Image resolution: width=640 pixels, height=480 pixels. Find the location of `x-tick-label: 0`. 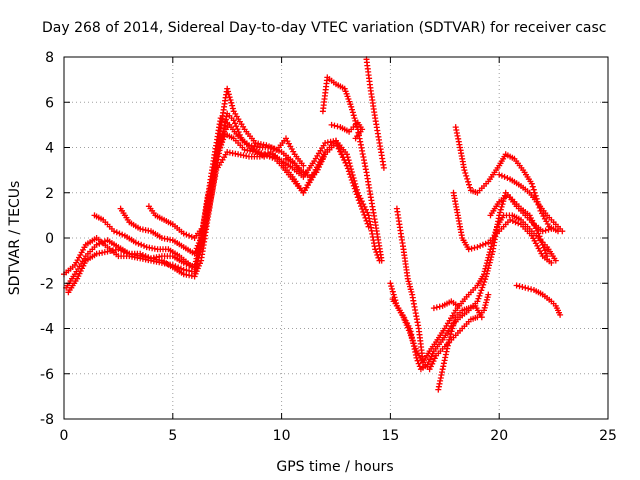

x-tick-label: 0 is located at coordinates (64, 436).